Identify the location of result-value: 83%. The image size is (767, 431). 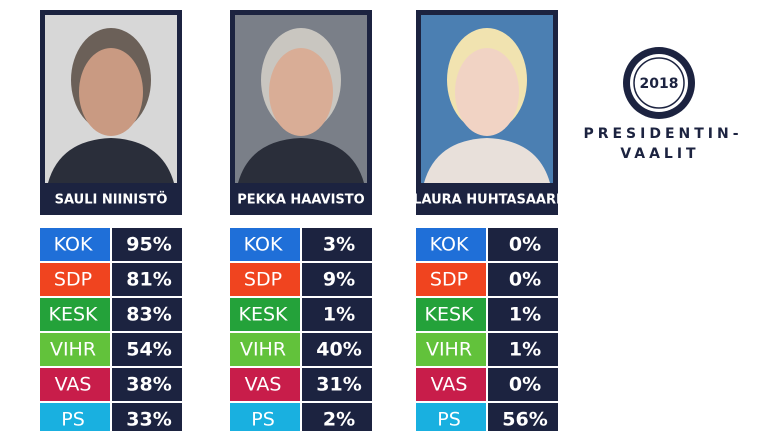
(148, 315).